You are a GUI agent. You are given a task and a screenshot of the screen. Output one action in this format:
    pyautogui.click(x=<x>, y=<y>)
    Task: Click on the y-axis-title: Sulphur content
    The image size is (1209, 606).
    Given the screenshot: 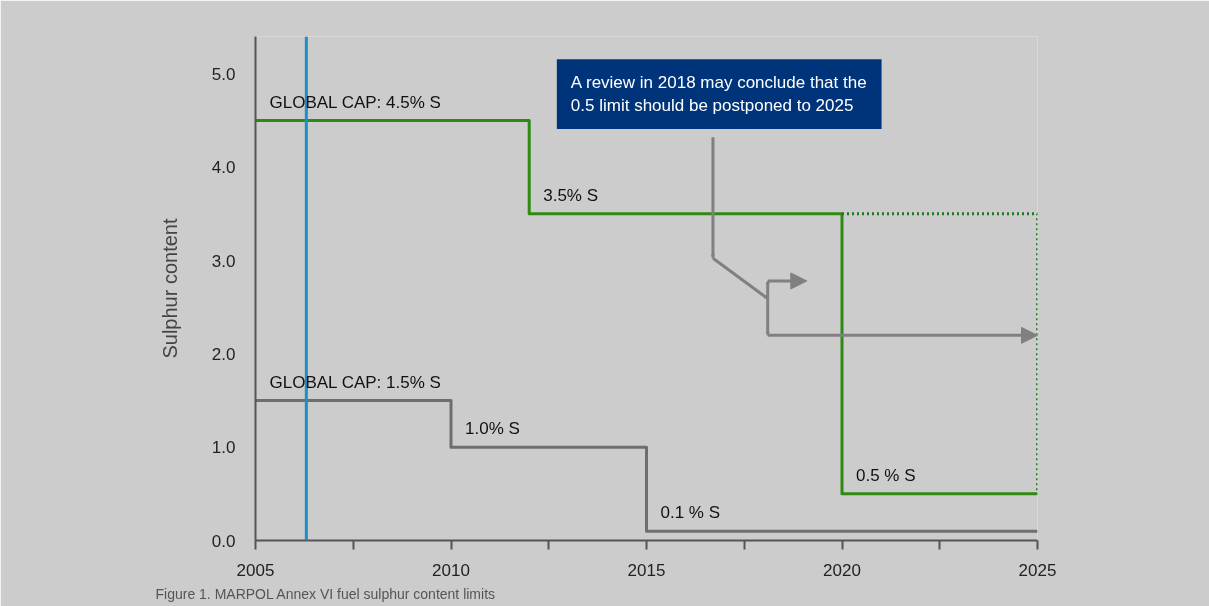 What is the action you would take?
    pyautogui.click(x=169, y=288)
    